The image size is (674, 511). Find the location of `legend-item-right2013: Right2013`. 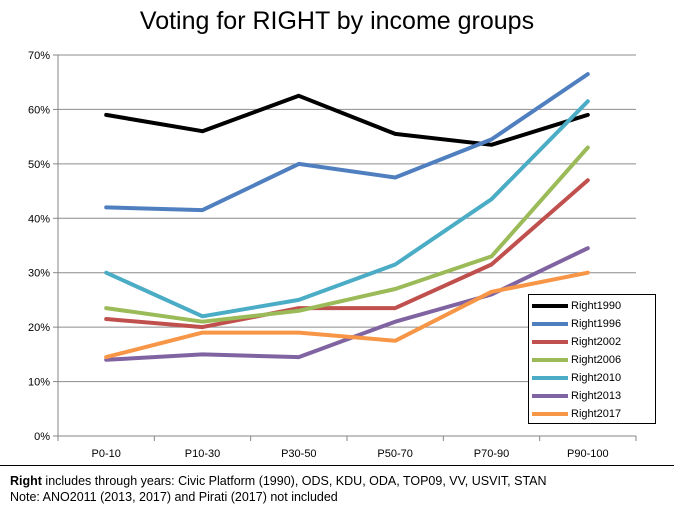

legend-item-right2013: Right2013 is located at coordinates (593, 396).